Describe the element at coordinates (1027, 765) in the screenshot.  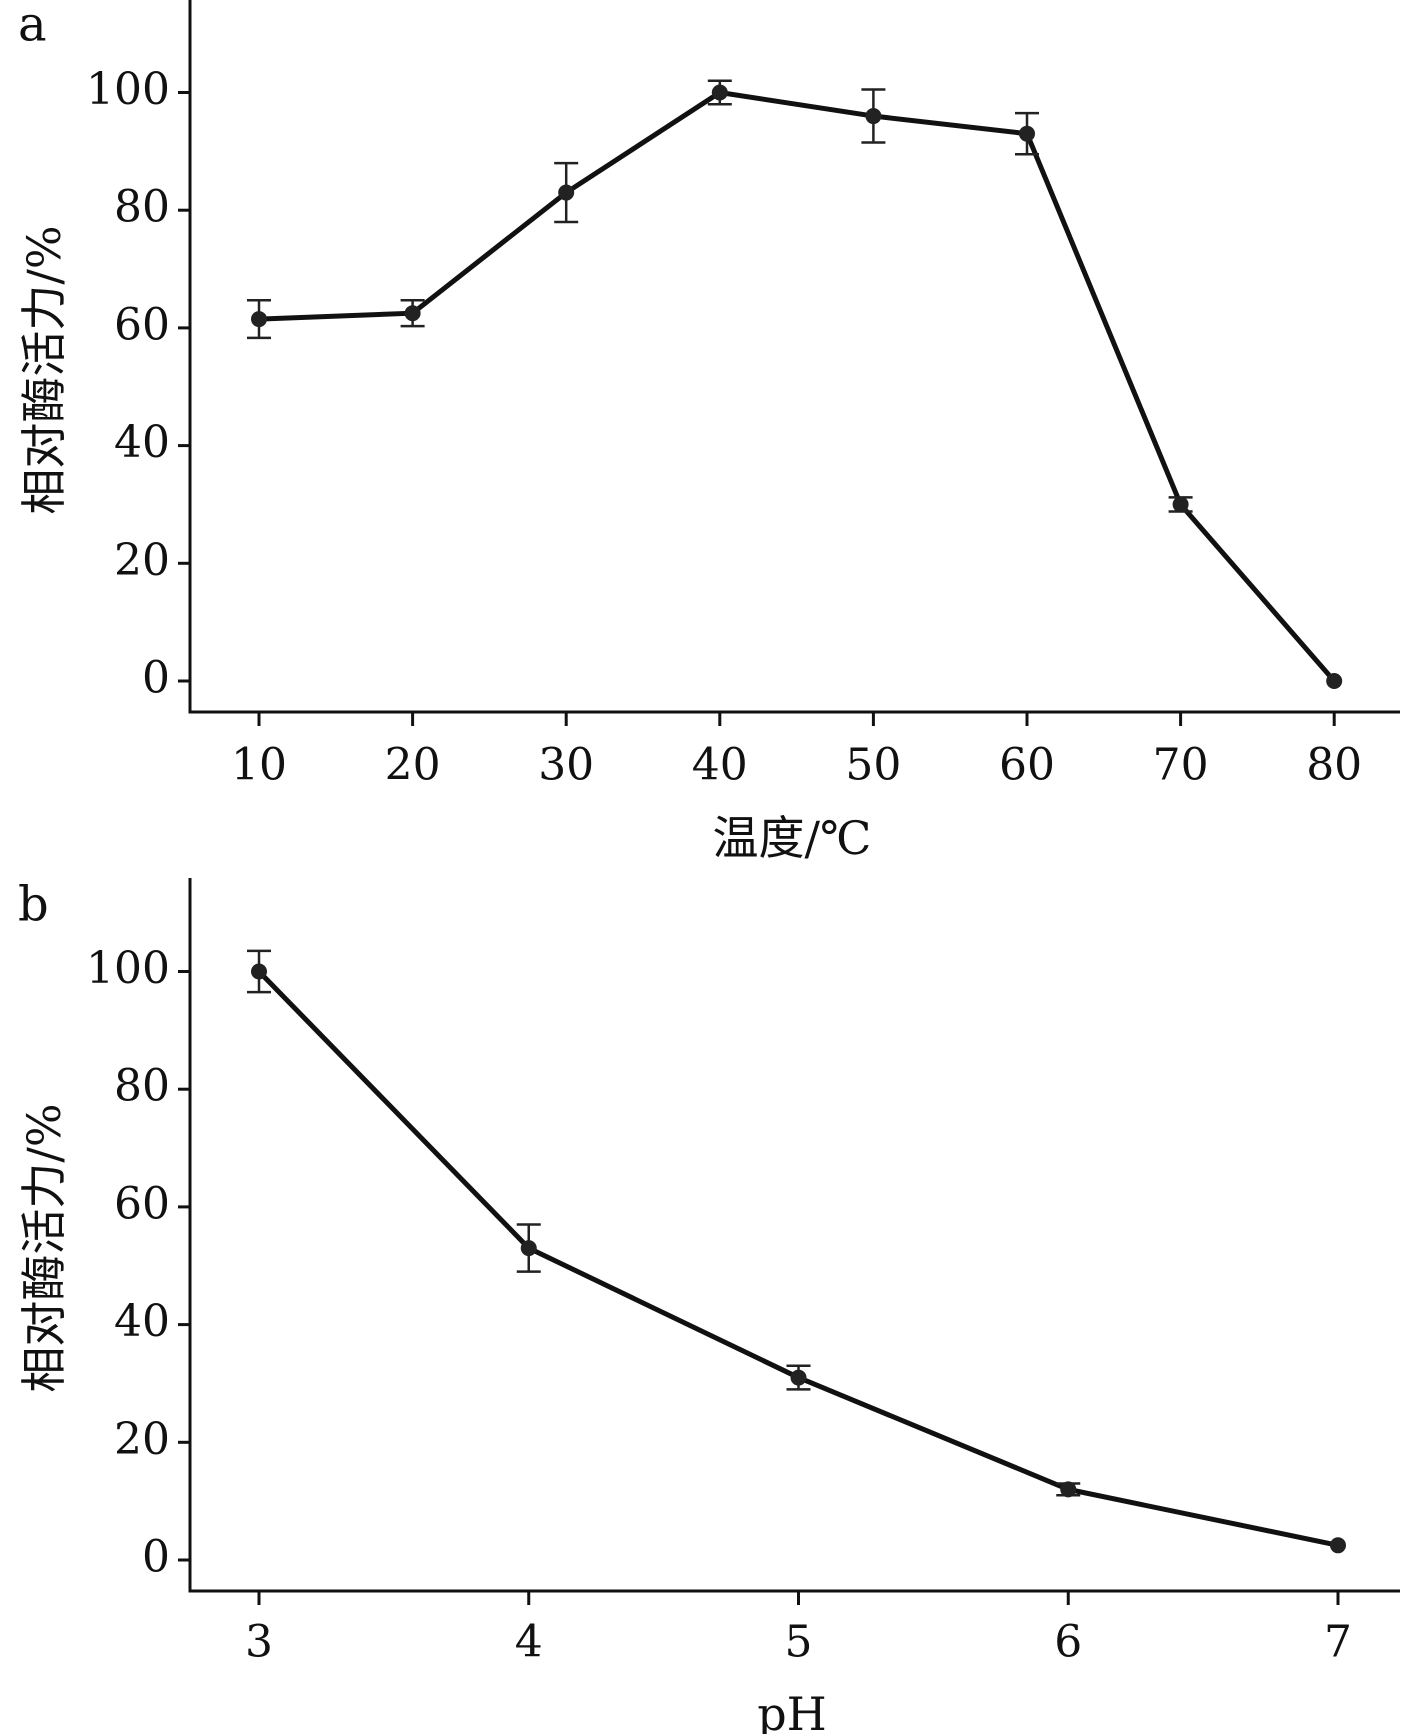
I see `x-tick-label: 60` at that location.